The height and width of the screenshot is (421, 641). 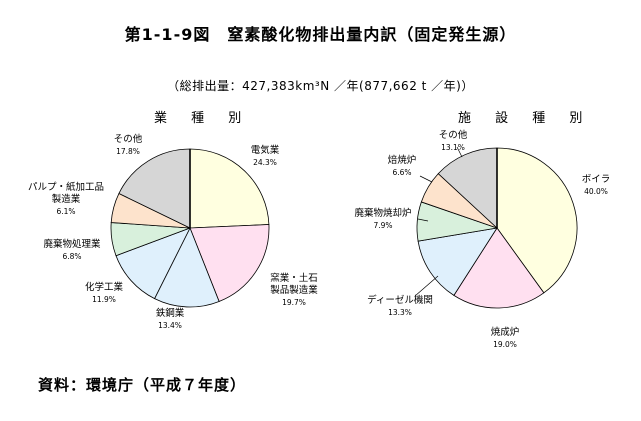 What do you see at coordinates (170, 325) in the screenshot?
I see `slice-percent-label: 13.4%` at bounding box center [170, 325].